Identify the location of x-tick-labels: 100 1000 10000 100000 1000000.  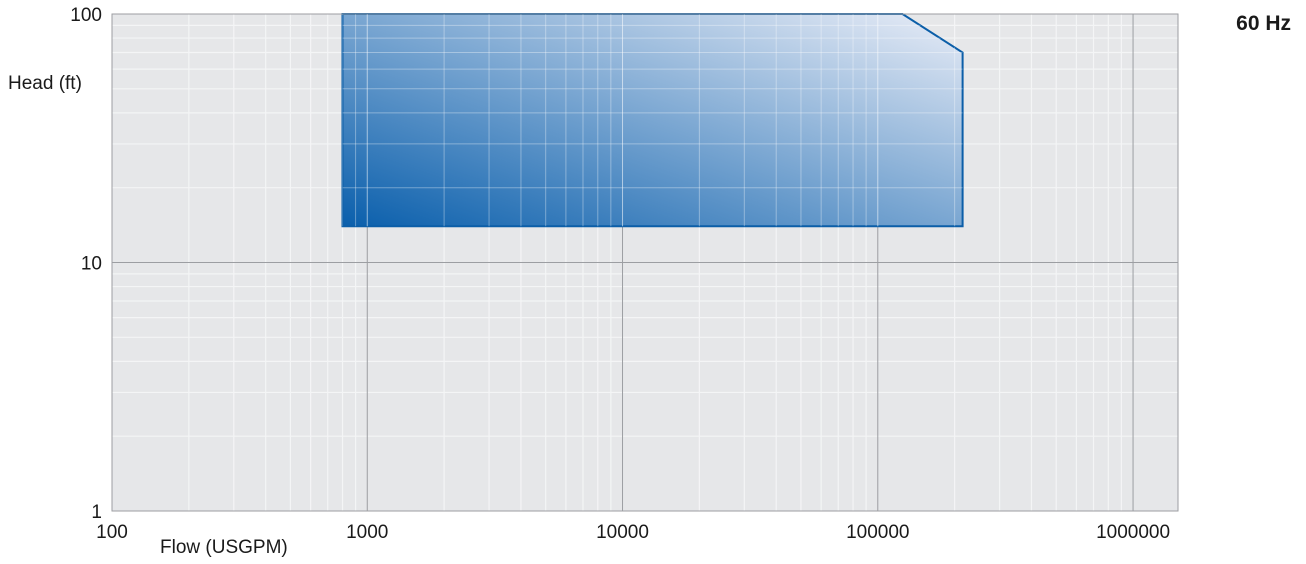
(633, 532).